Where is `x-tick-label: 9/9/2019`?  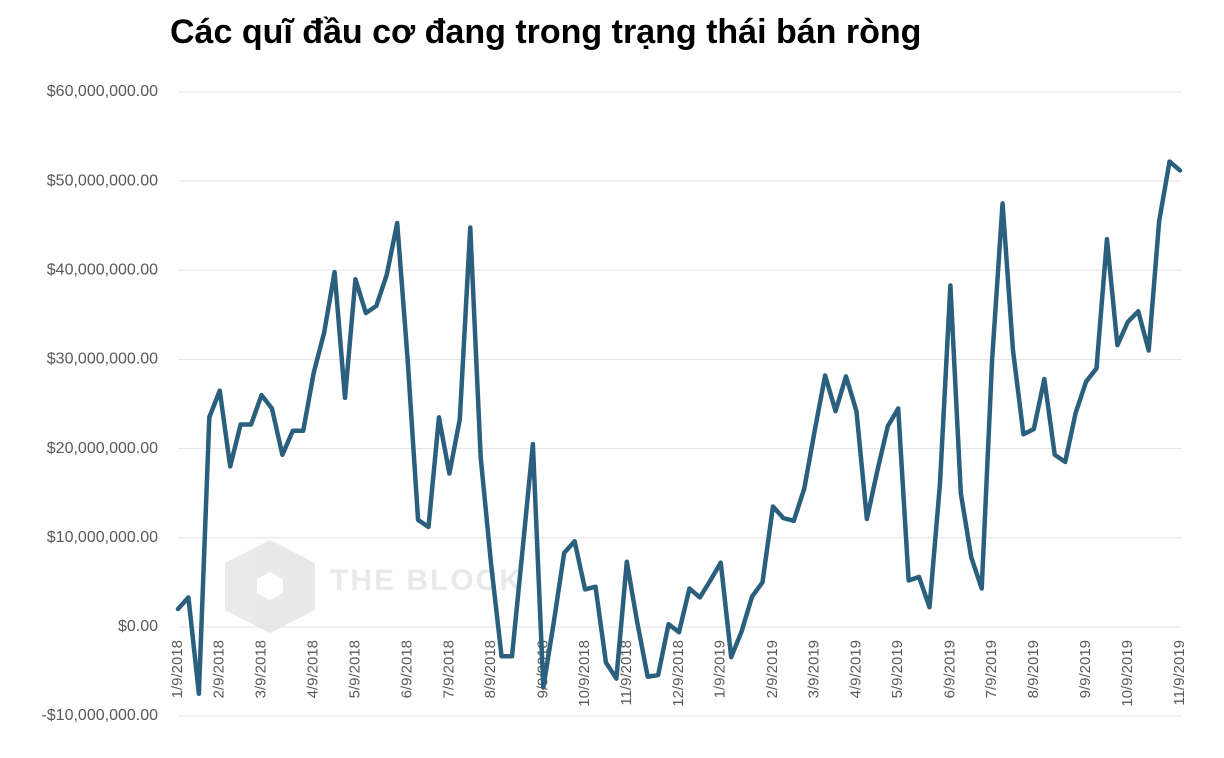
x-tick-label: 9/9/2019 is located at coordinates (1085, 669).